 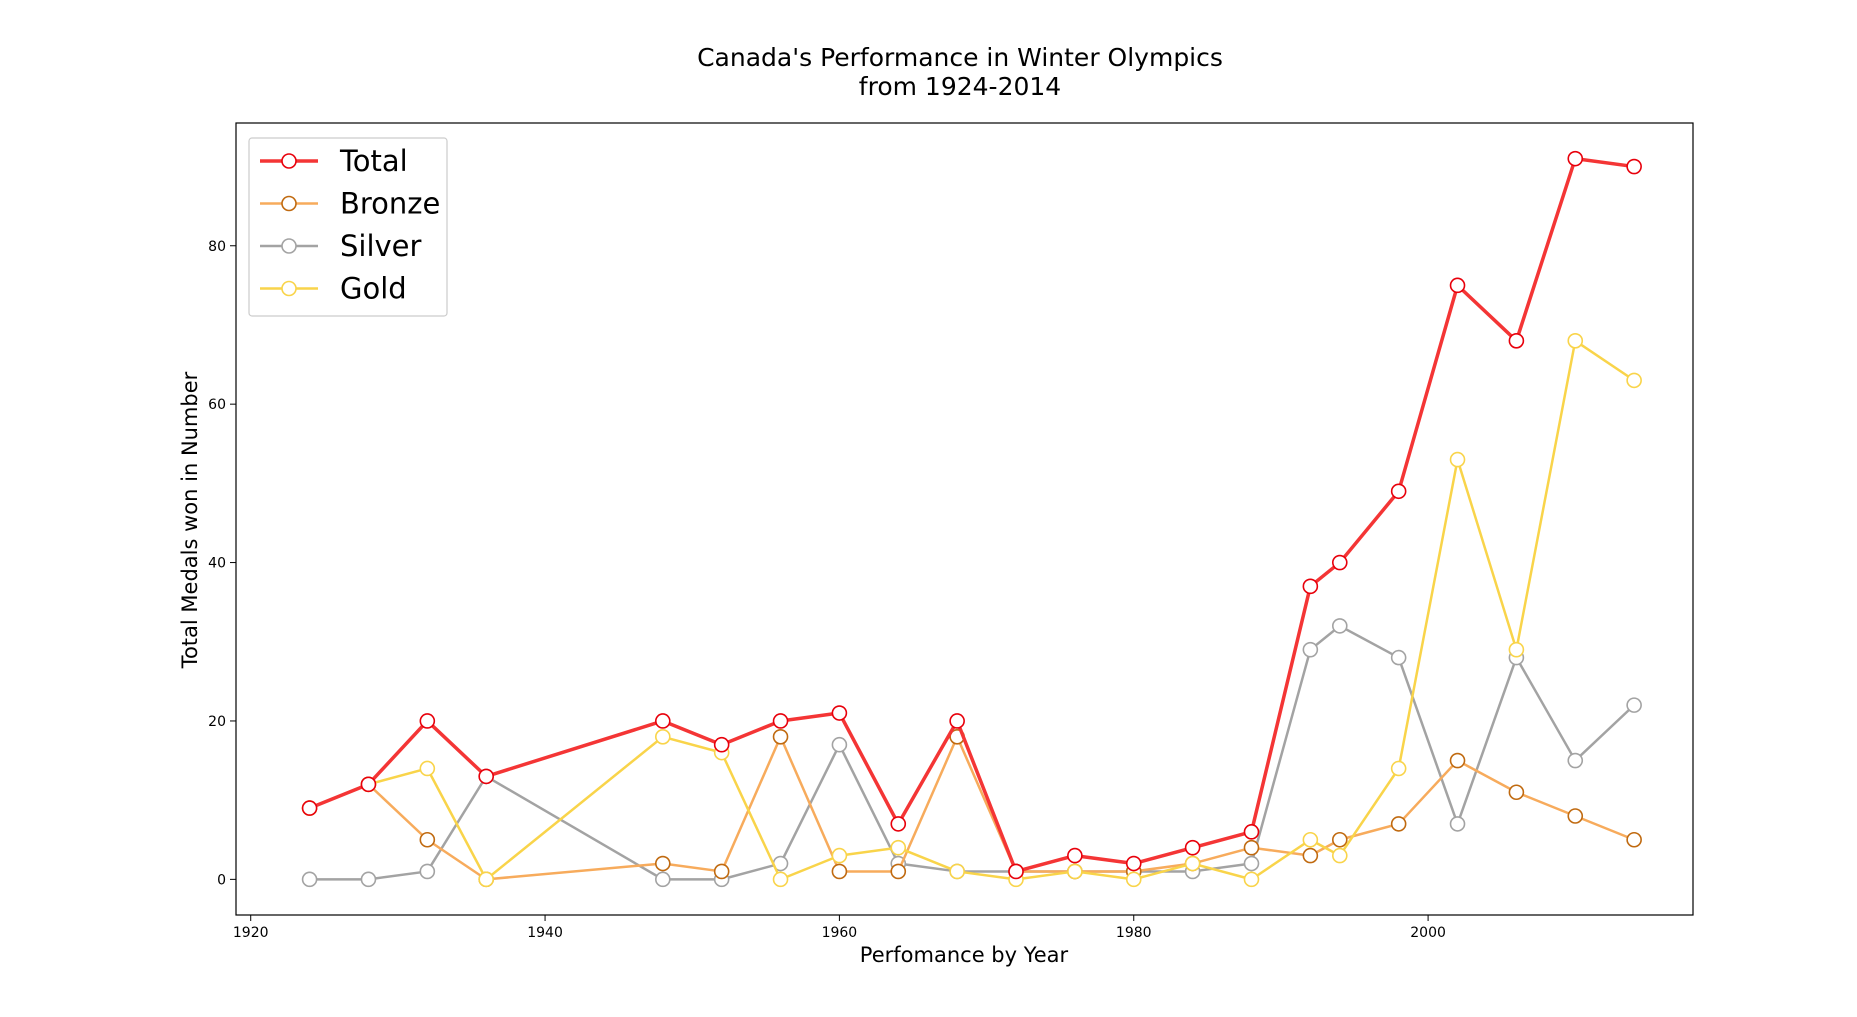 I want to click on legend-item-silver: Silver, so click(x=341, y=246).